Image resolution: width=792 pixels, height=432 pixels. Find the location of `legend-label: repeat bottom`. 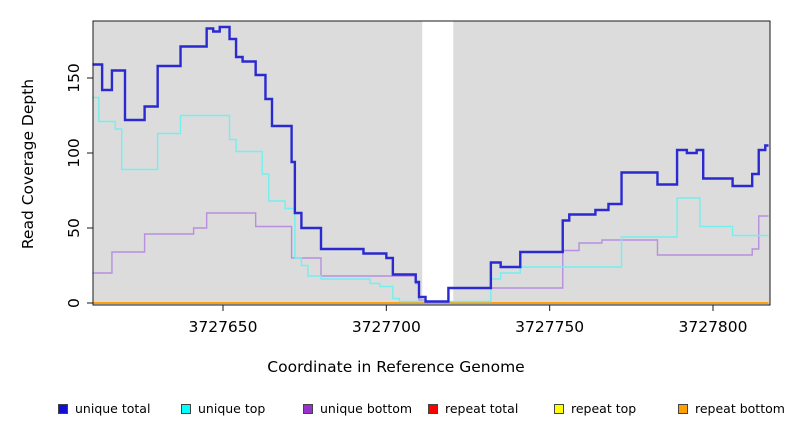

legend-label: repeat bottom is located at coordinates (740, 408).